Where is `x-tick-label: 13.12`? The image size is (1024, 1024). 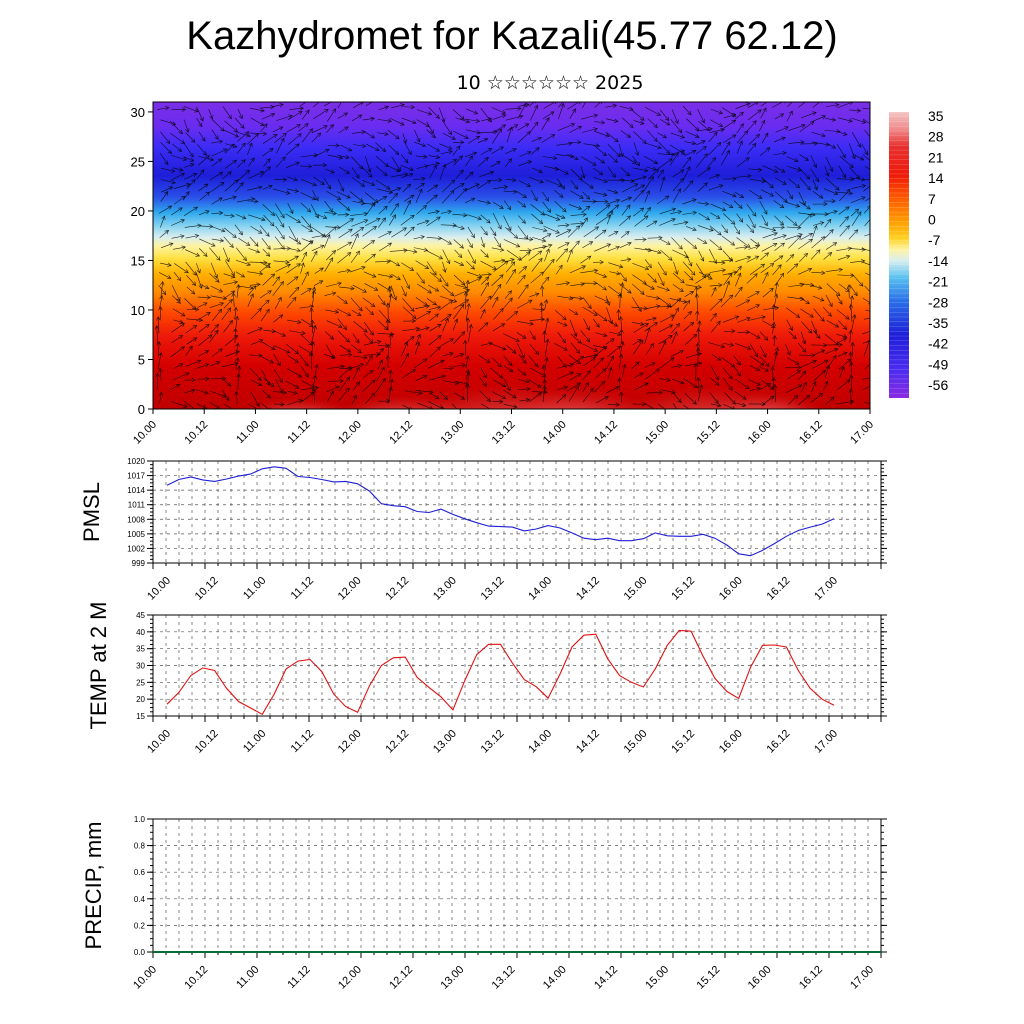 x-tick-label: 13.12 is located at coordinates (493, 742).